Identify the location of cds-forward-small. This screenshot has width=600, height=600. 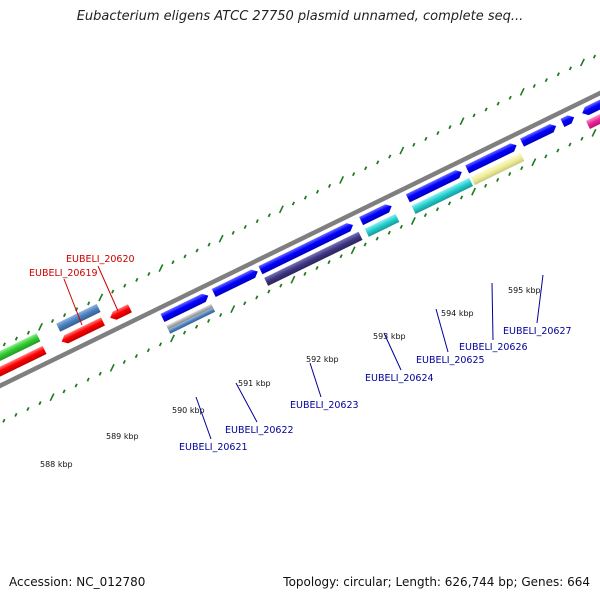
(568, 120).